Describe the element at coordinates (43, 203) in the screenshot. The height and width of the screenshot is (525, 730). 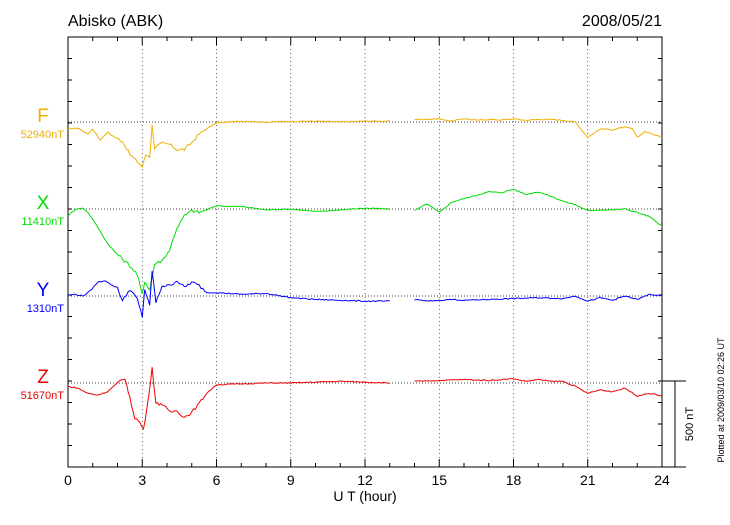
I see `series-name-x: X` at that location.